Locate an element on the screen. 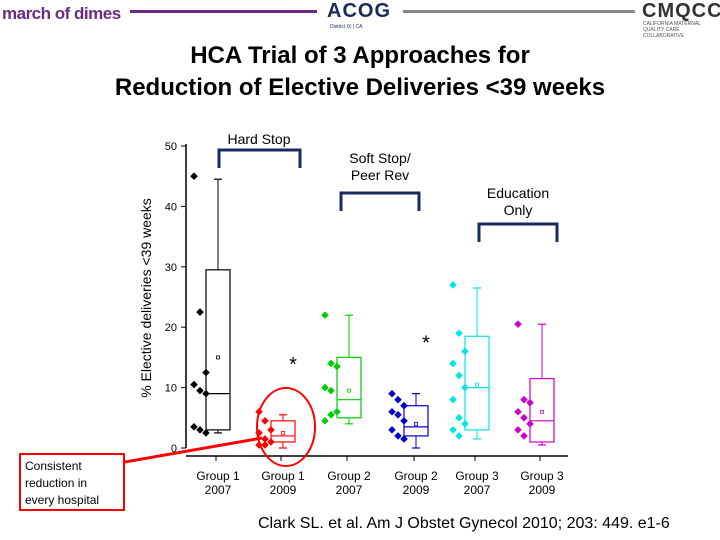 The width and height of the screenshot is (720, 540). y-tick-label: 50 is located at coordinates (171, 147).